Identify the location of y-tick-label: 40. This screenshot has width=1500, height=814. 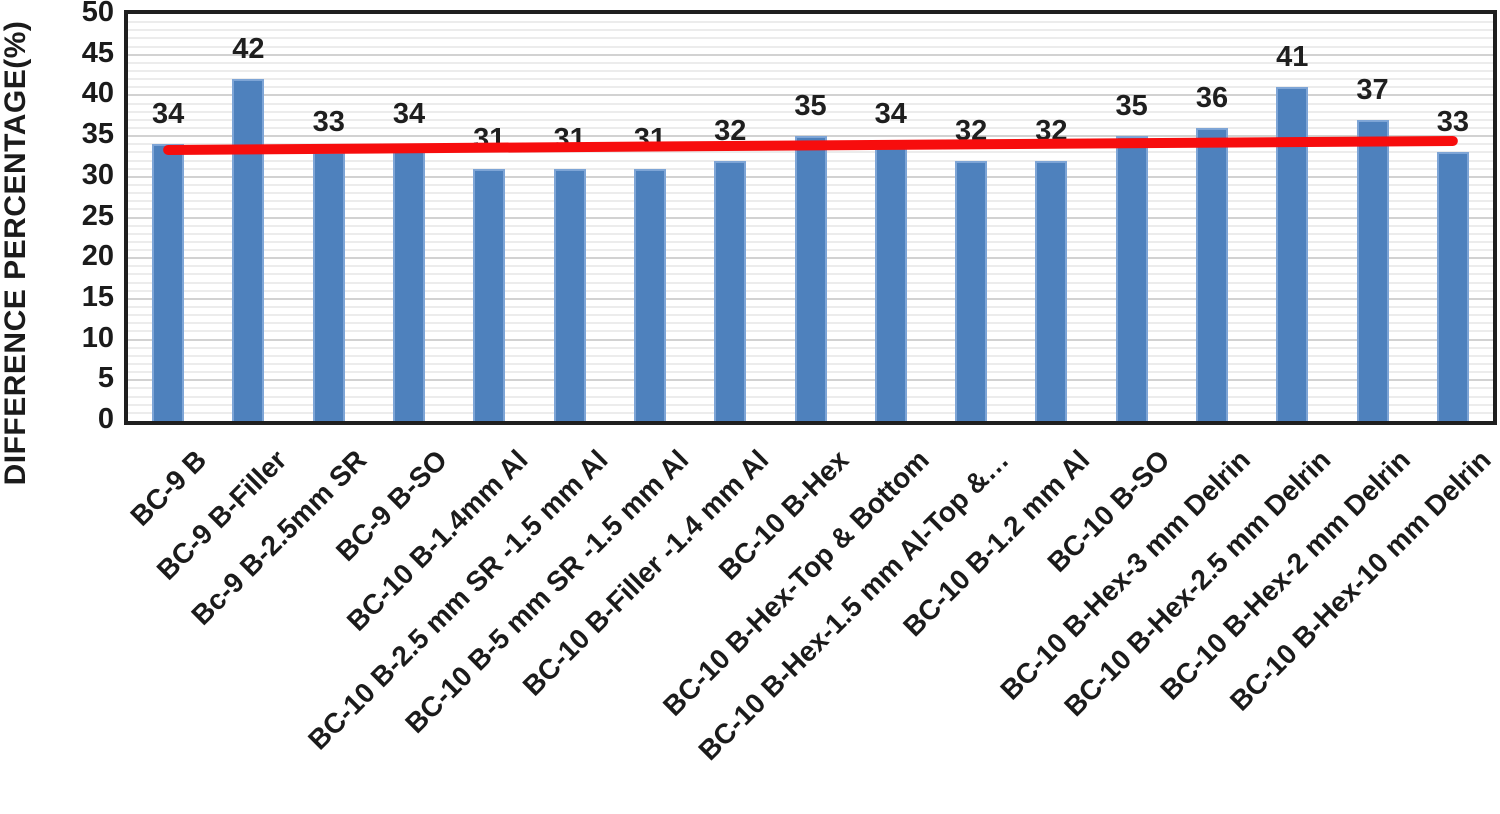
(97, 93).